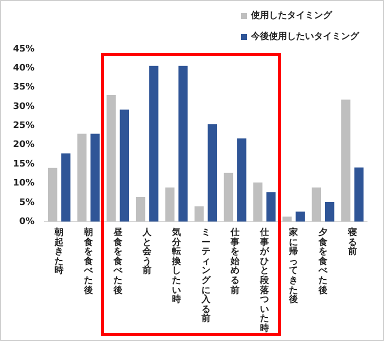 The height and width of the screenshot is (341, 384). What do you see at coordinates (23, 107) in the screenshot?
I see `y-tick-label: 30%` at bounding box center [23, 107].